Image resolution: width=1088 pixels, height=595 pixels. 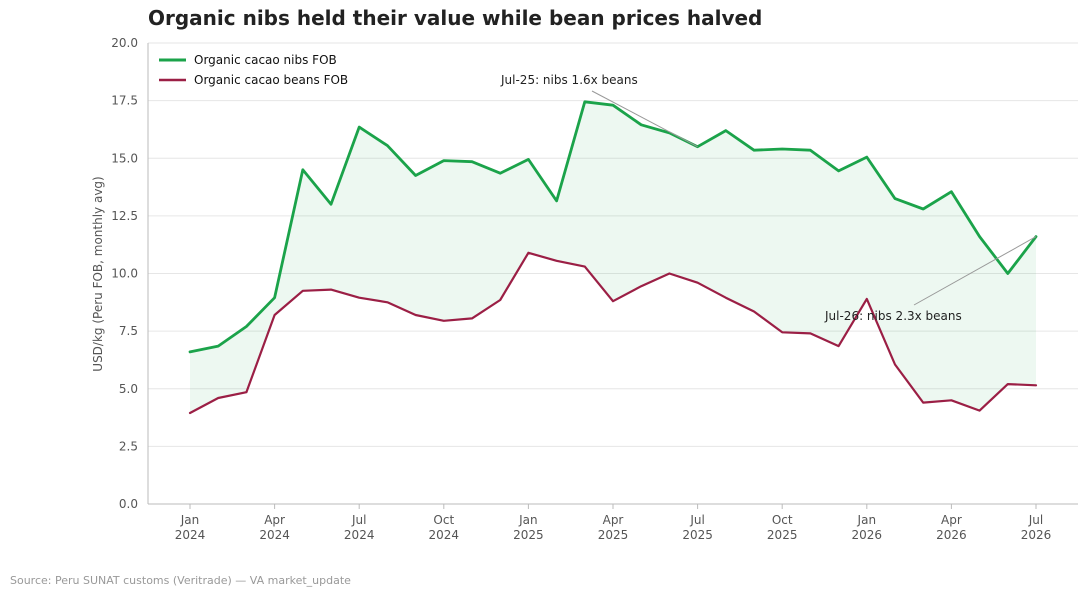 What do you see at coordinates (124, 43) in the screenshot?
I see `y-tick-label: 20.0` at bounding box center [124, 43].